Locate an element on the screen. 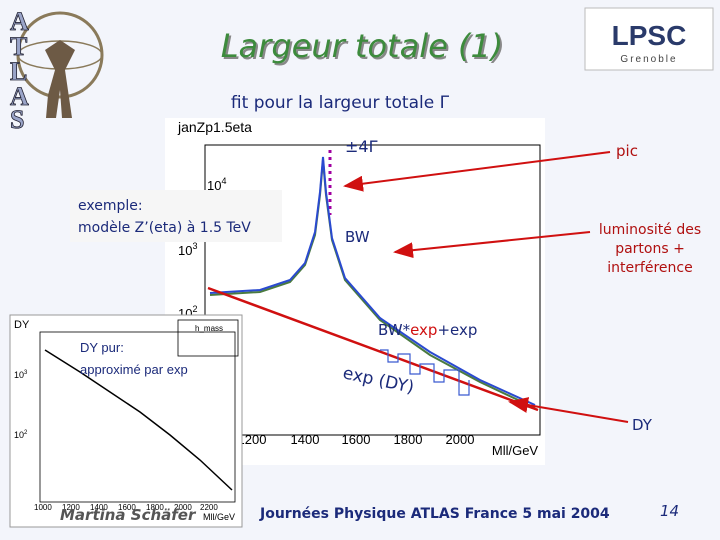  luminosity-label: luminosité des is located at coordinates (650, 230).